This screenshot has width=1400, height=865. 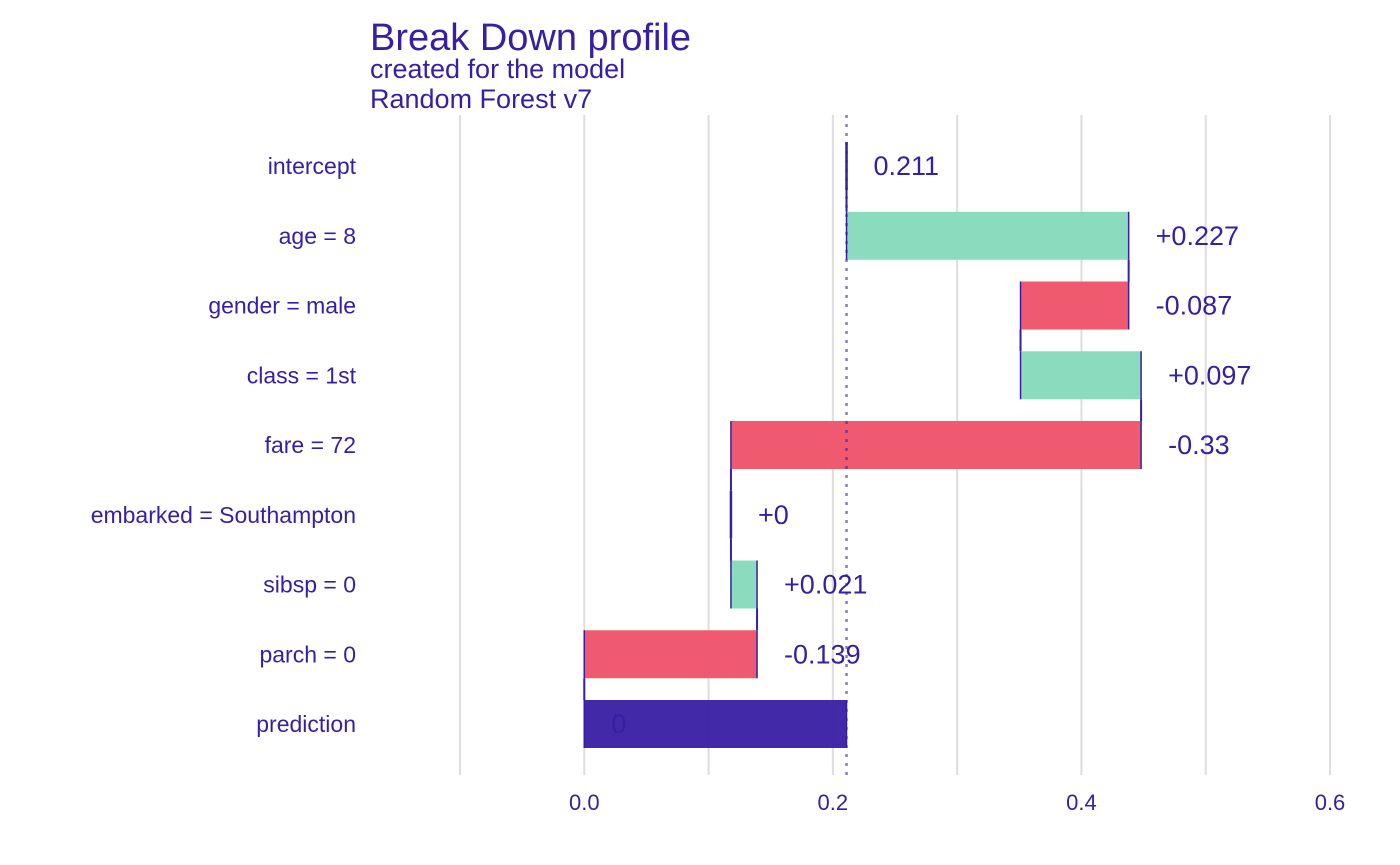 I want to click on y-tick-label: intercept, so click(x=312, y=166).